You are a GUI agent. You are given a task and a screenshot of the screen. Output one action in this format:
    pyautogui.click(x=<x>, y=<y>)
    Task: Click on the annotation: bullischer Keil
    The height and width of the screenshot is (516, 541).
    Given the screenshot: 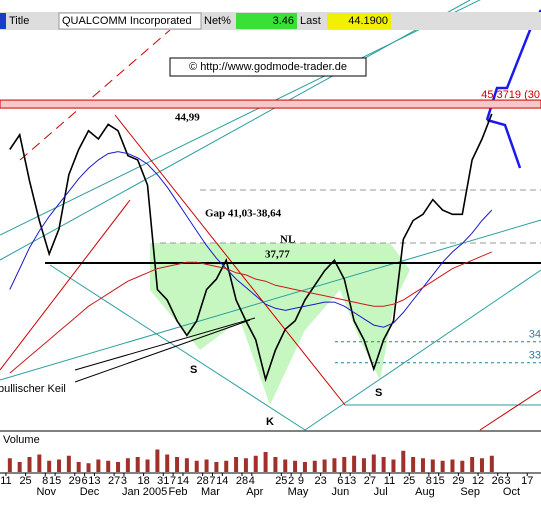 What is the action you would take?
    pyautogui.click(x=33, y=389)
    